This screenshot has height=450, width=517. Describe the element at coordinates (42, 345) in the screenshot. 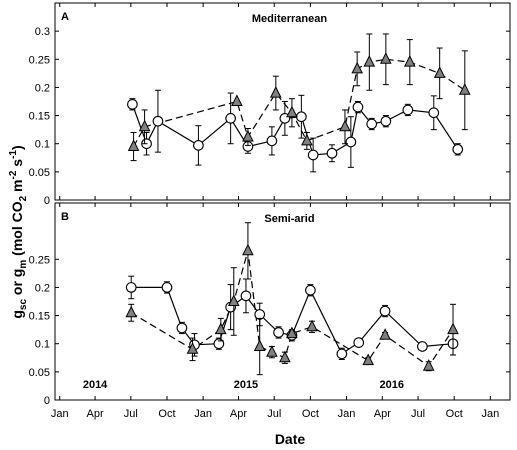

I see `panel-b-y-tick-label: 0.1` at that location.